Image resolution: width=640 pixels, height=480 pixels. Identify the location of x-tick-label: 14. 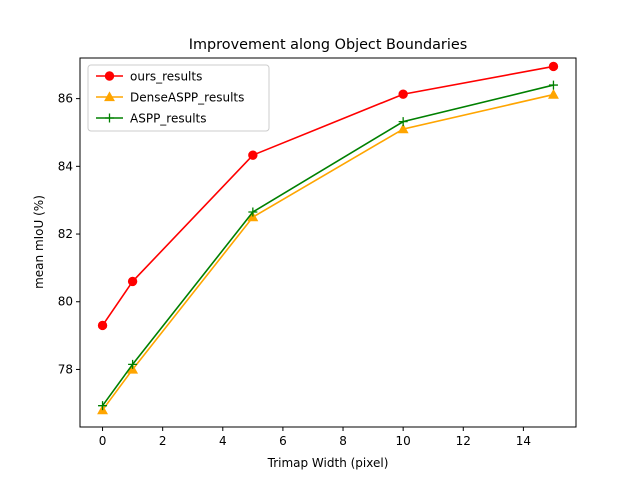
(523, 441).